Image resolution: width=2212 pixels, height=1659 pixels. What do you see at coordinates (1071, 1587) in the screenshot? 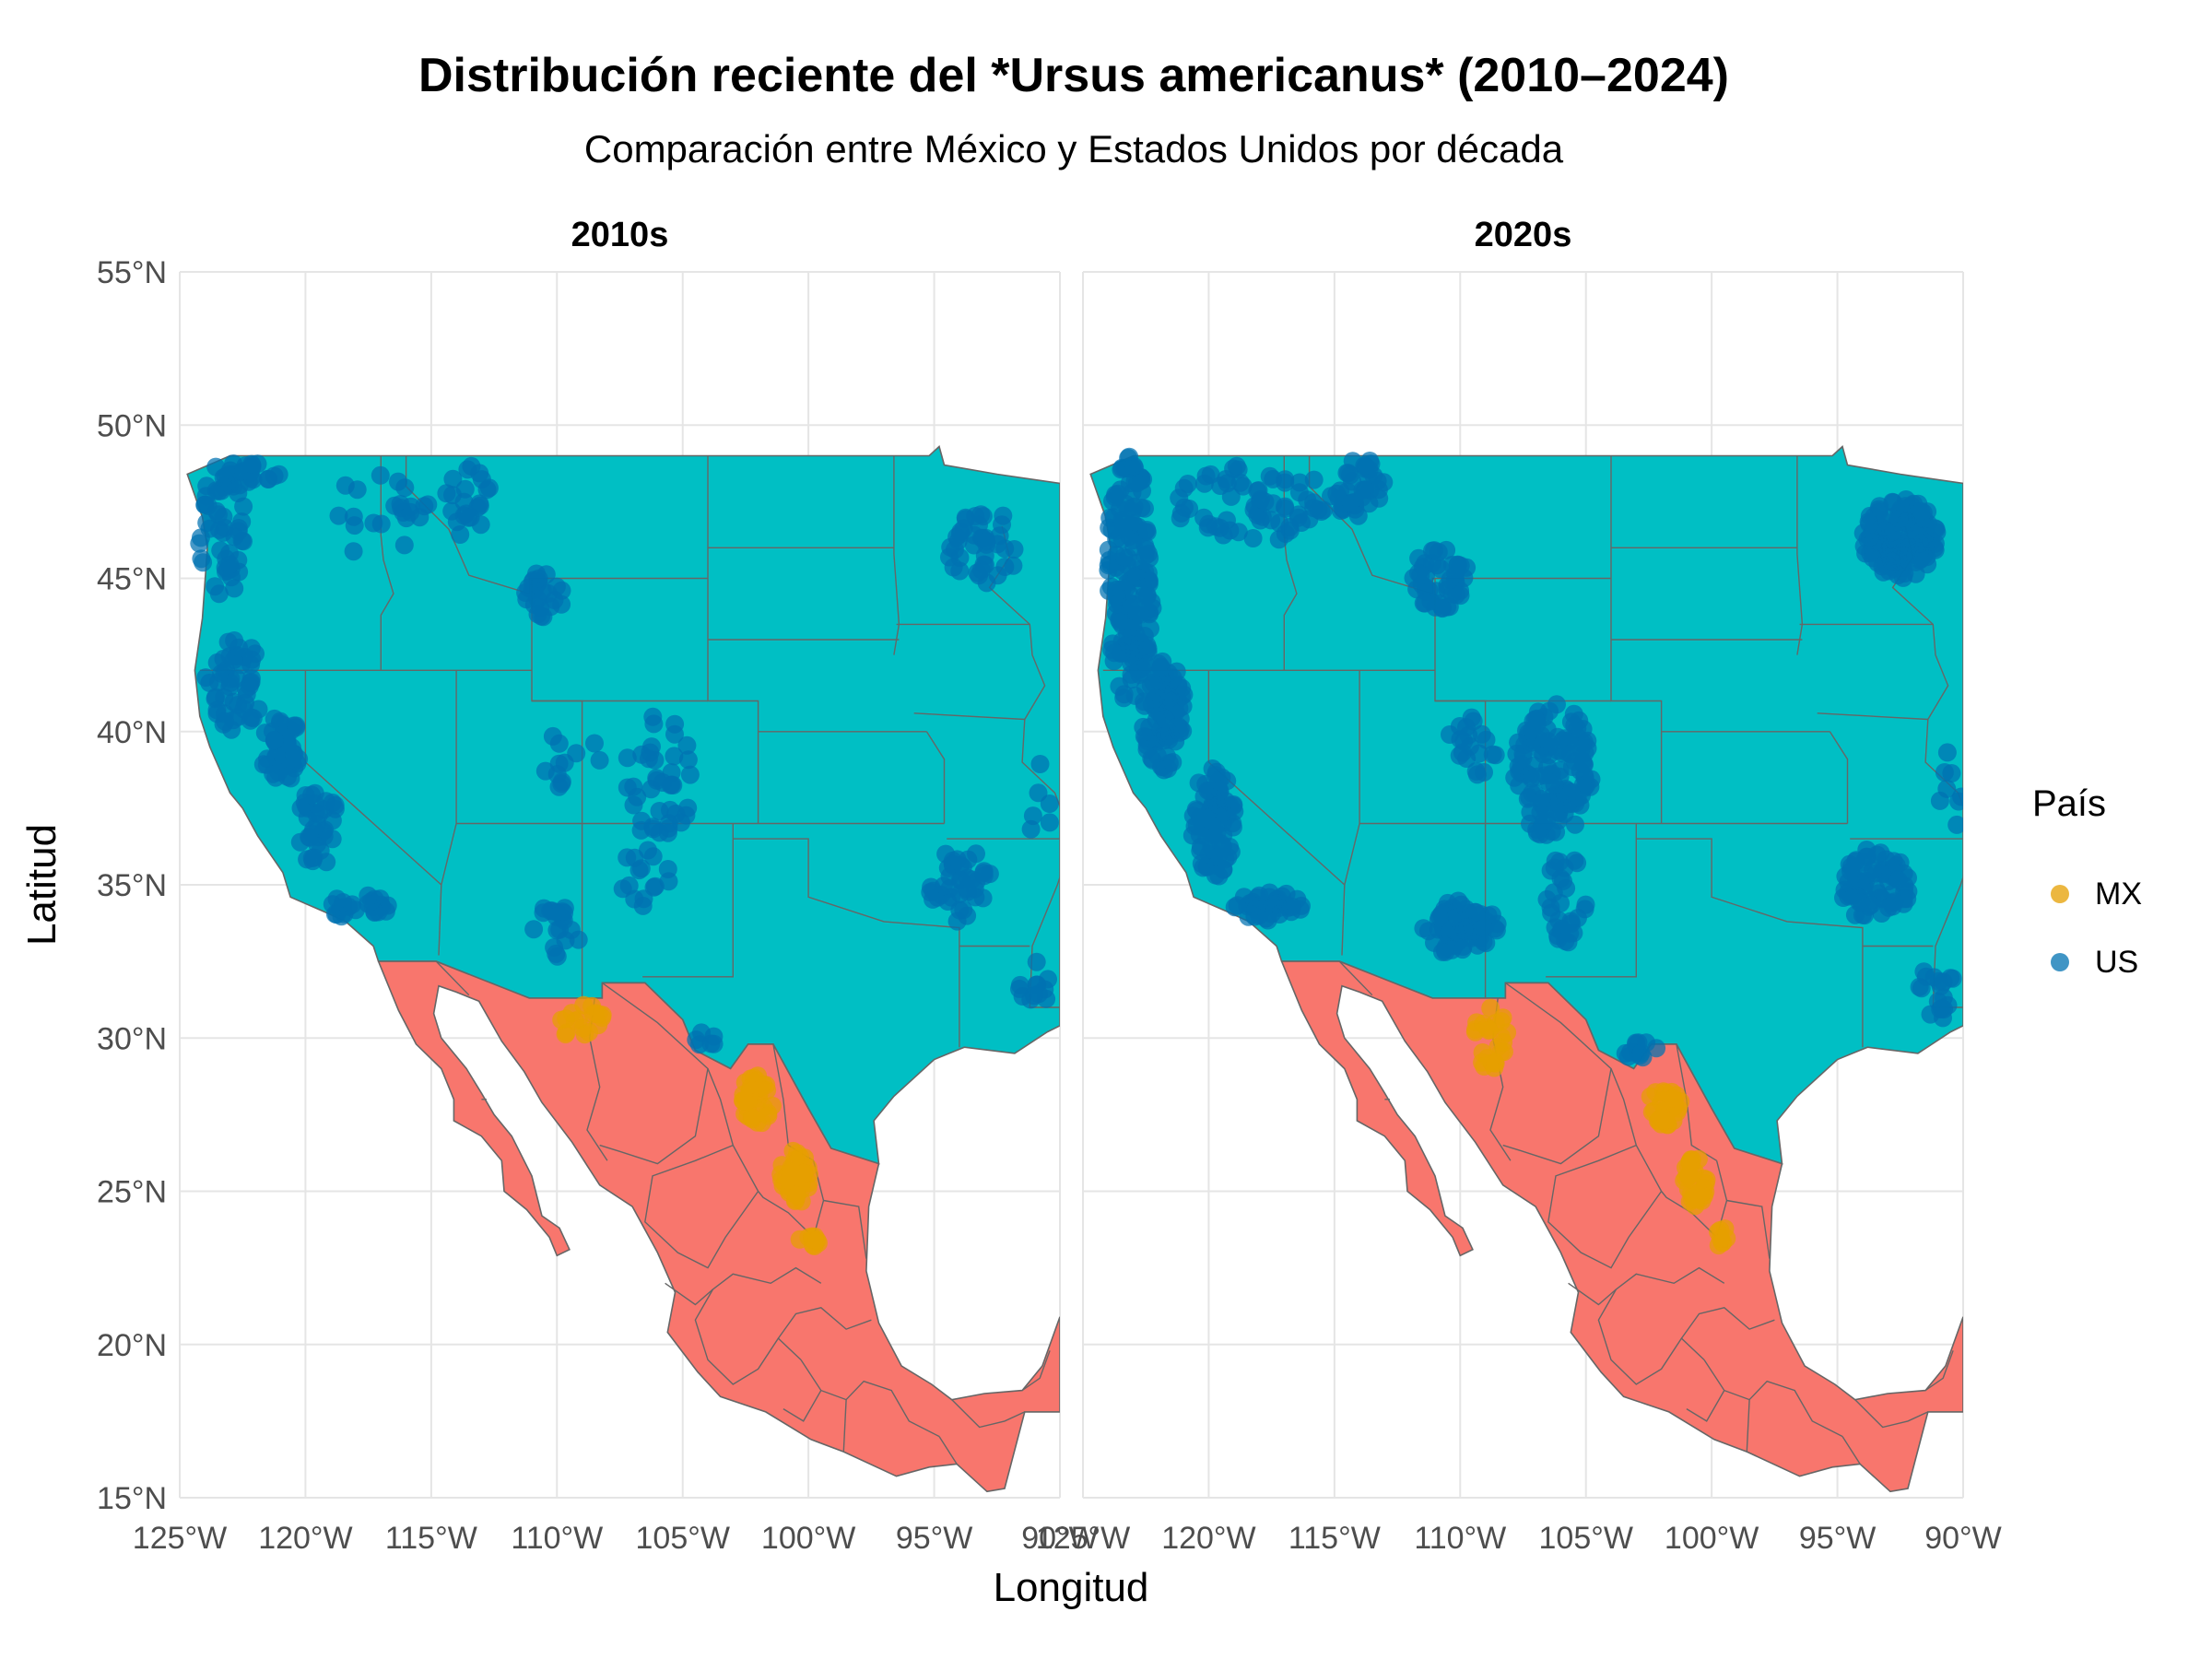
I see `x-axis-title: Longitud` at bounding box center [1071, 1587].